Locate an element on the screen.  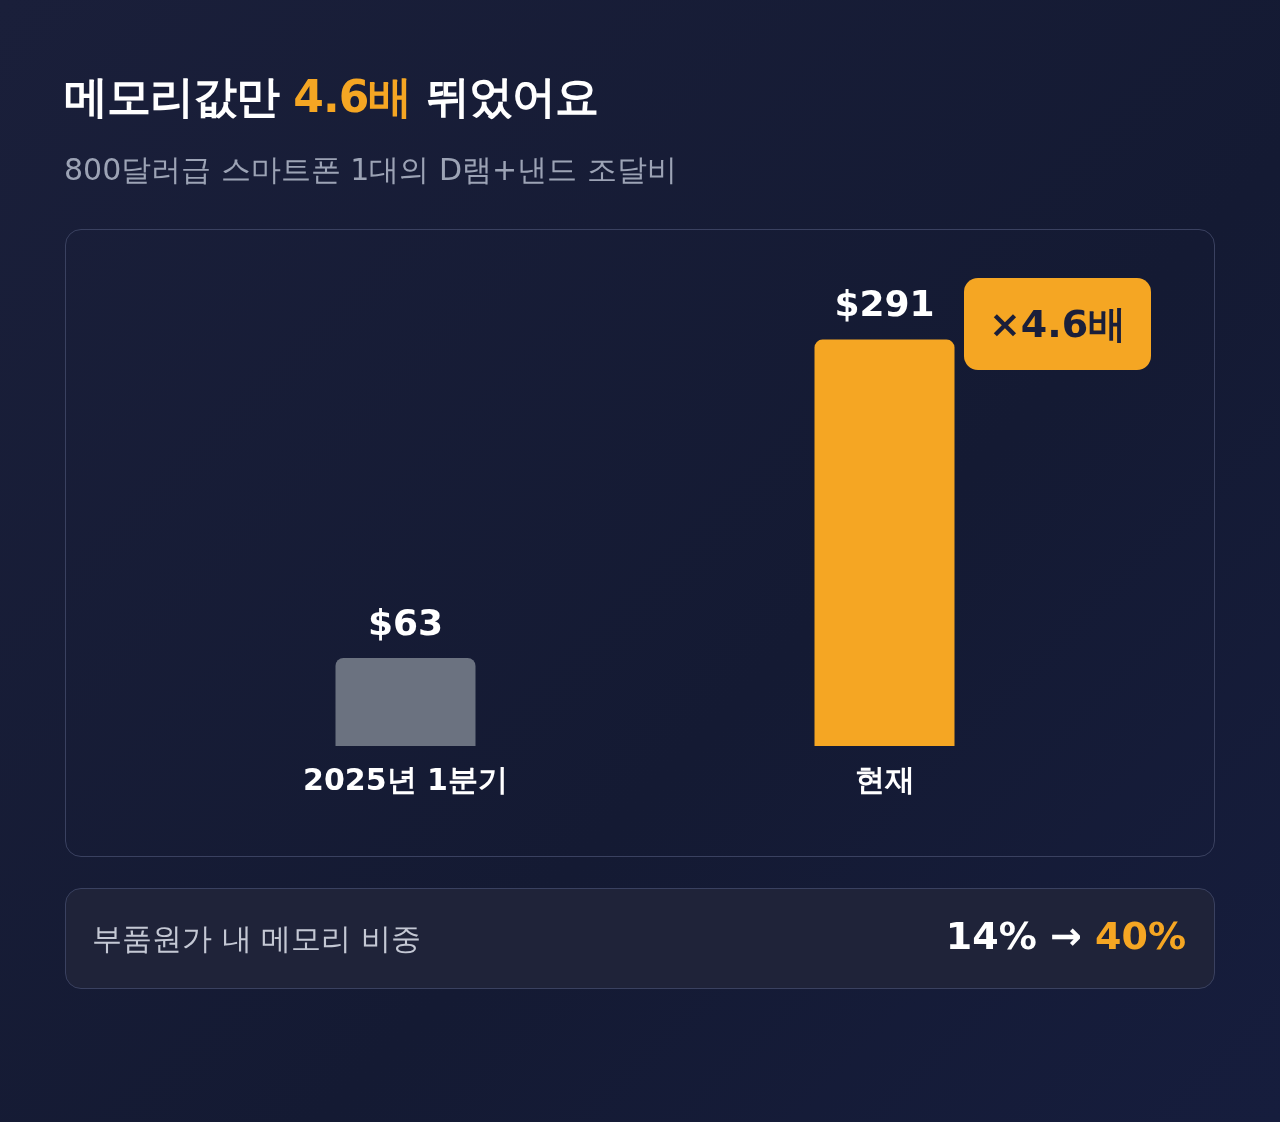
annotation: ×4.6배 is located at coordinates (1057, 324).